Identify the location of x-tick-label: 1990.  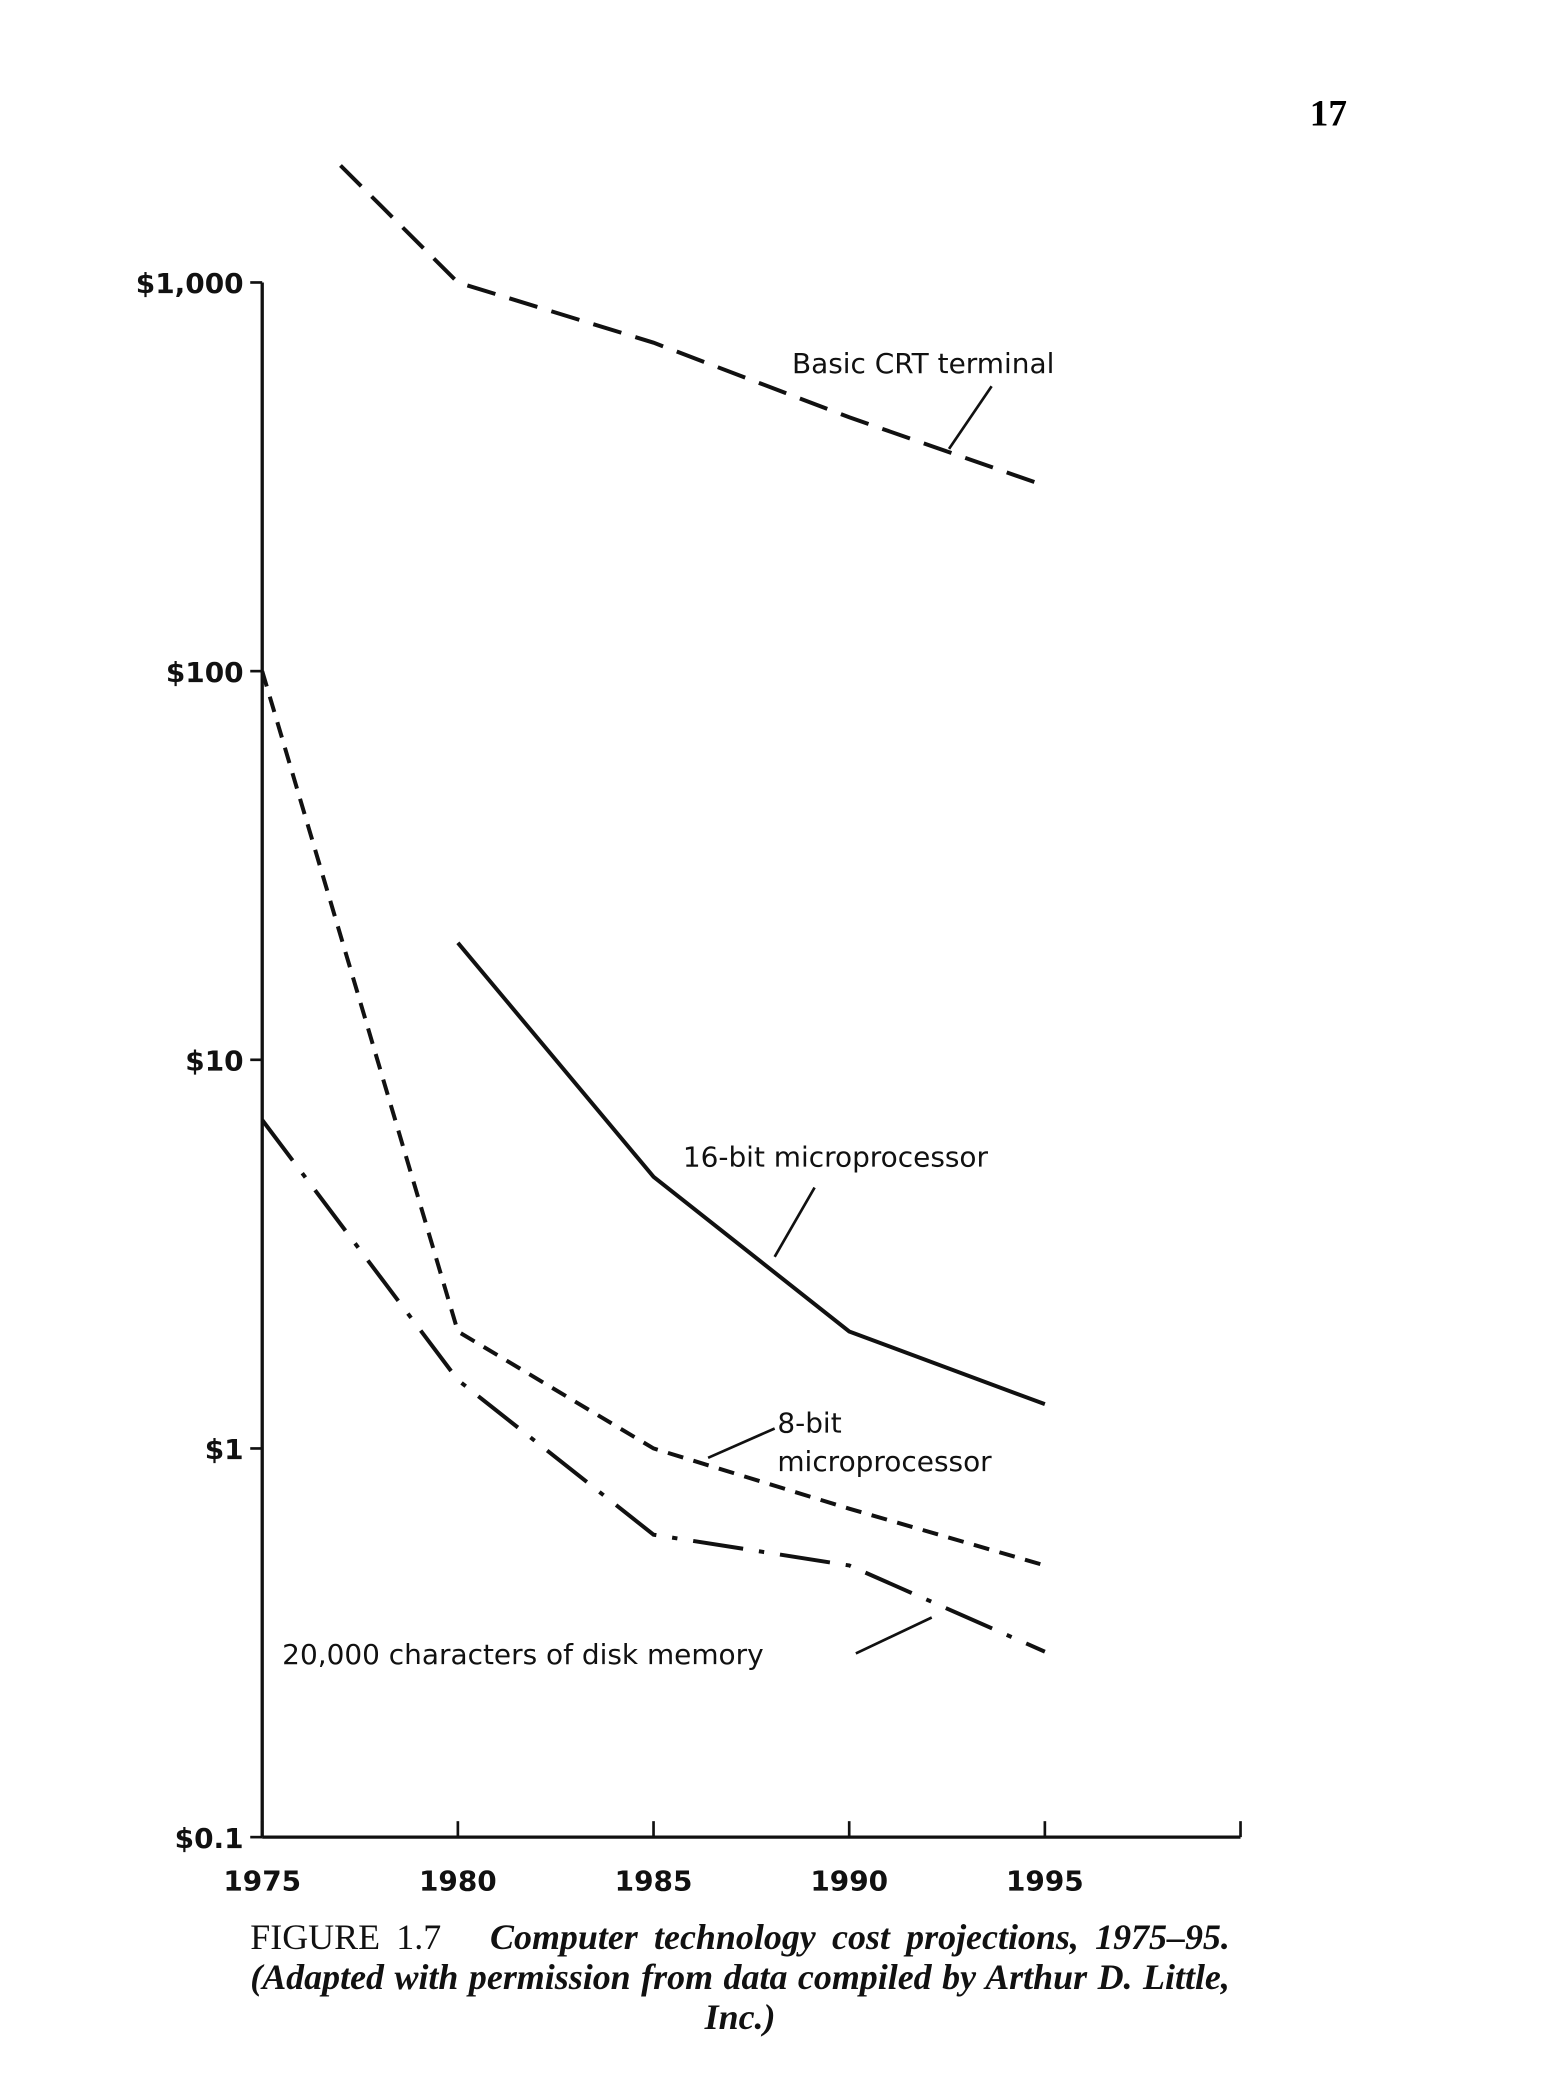
(849, 1880).